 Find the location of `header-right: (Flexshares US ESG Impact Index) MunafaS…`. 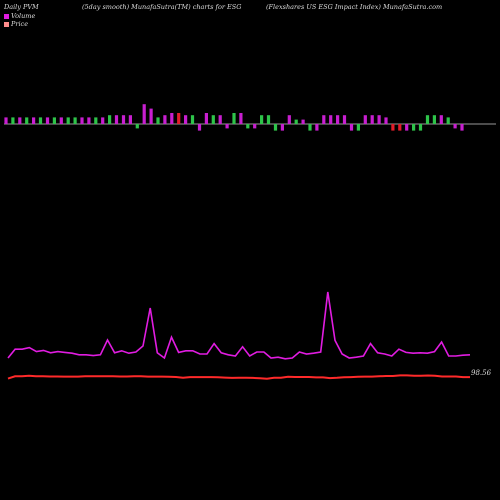

header-right: (Flexshares US ESG Impact Index) MunafaS… is located at coordinates (354, 7).